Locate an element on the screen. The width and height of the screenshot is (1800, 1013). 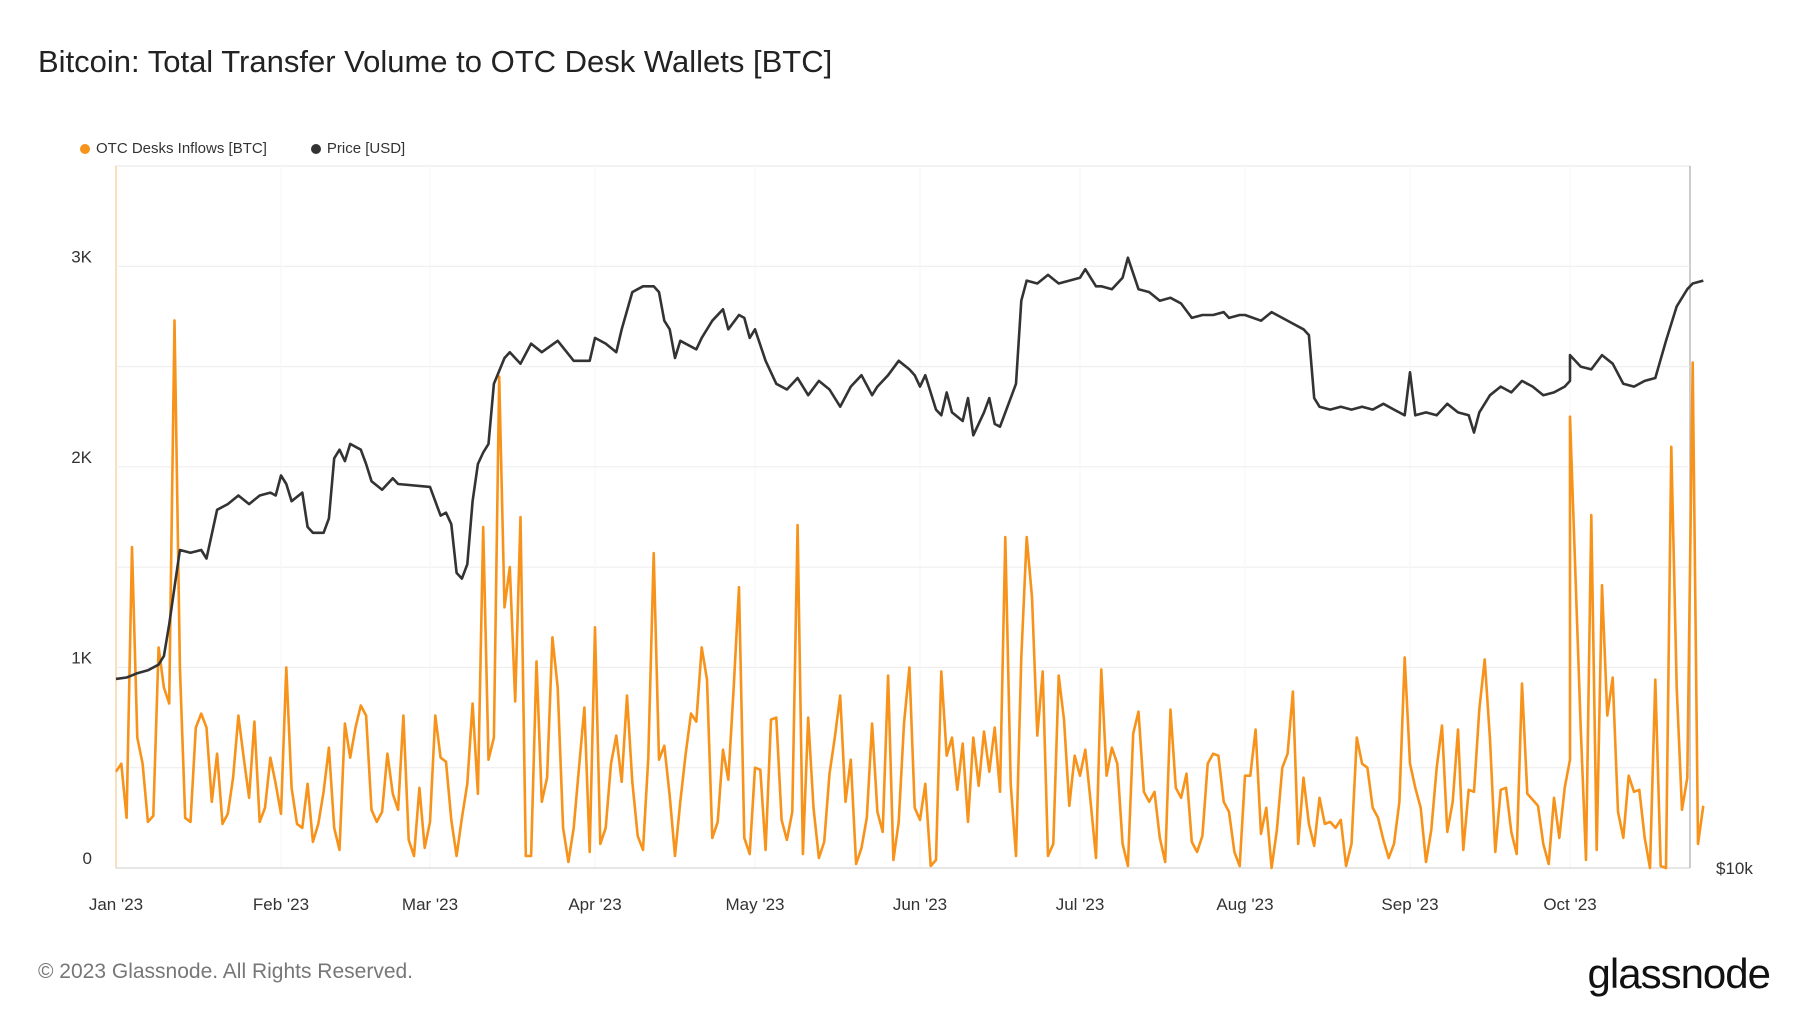
legend-dot-orange is located at coordinates (85, 148).